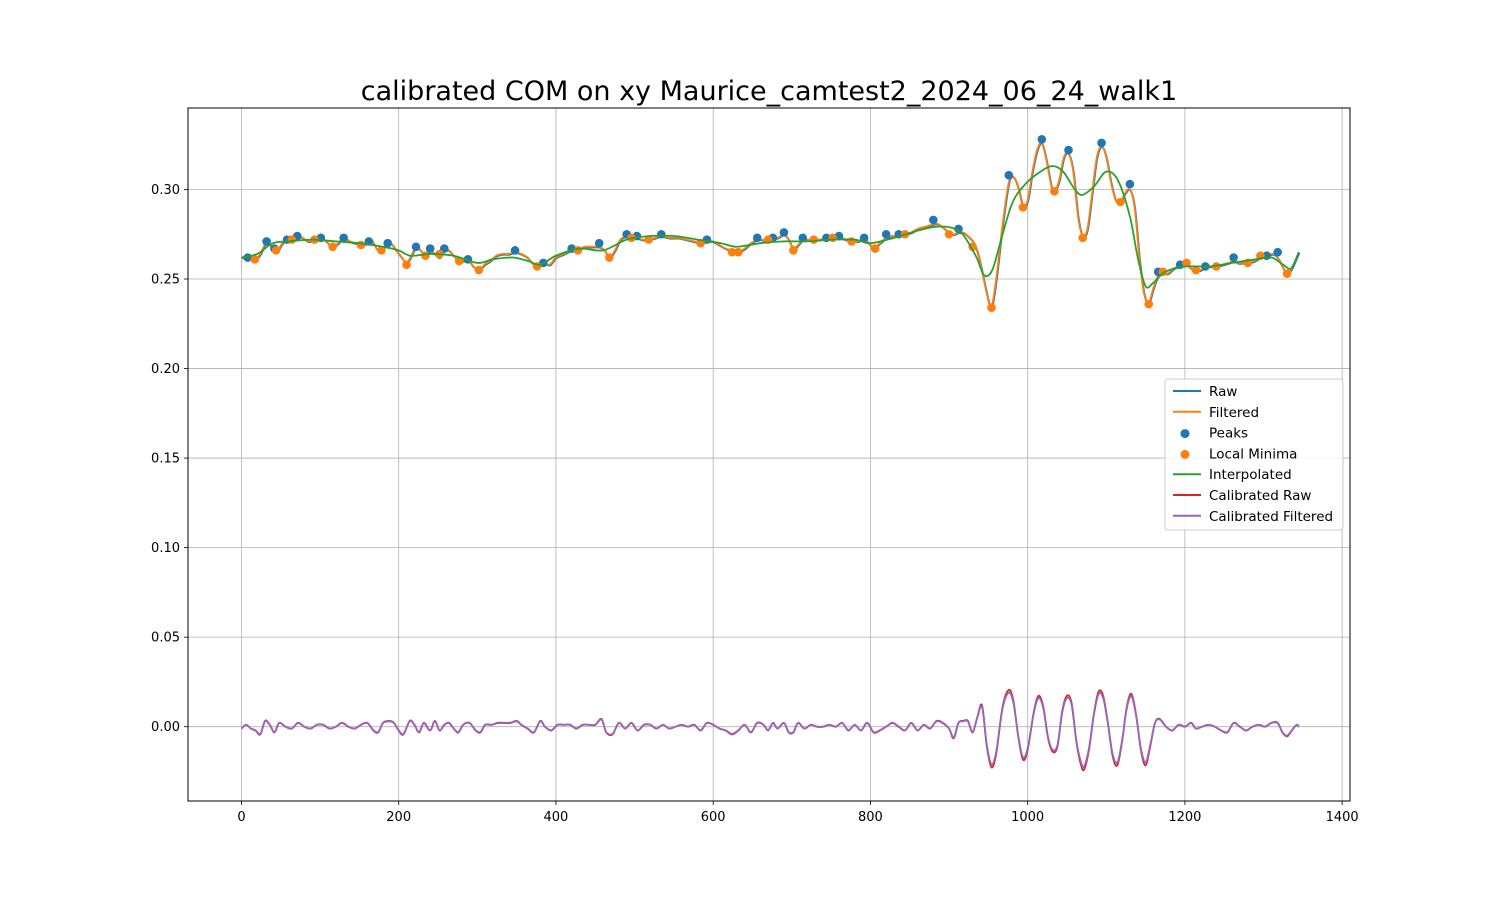  What do you see at coordinates (1027, 817) in the screenshot?
I see `x-tick-label: 1000` at bounding box center [1027, 817].